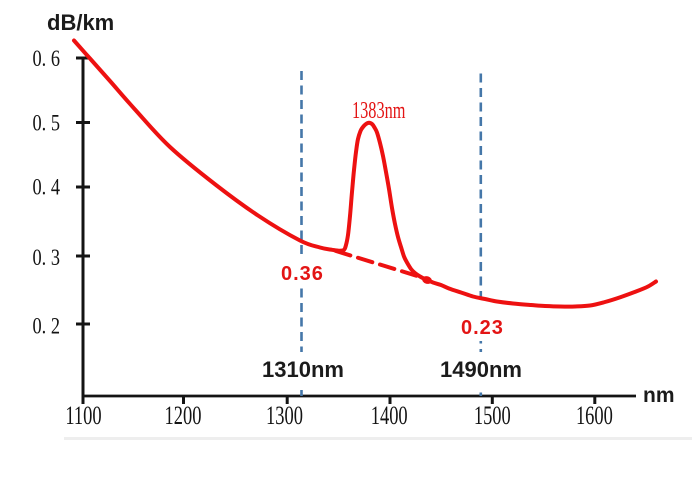 The width and height of the screenshot is (692, 486). I want to click on svg-text: 1310nm, so click(303, 369).